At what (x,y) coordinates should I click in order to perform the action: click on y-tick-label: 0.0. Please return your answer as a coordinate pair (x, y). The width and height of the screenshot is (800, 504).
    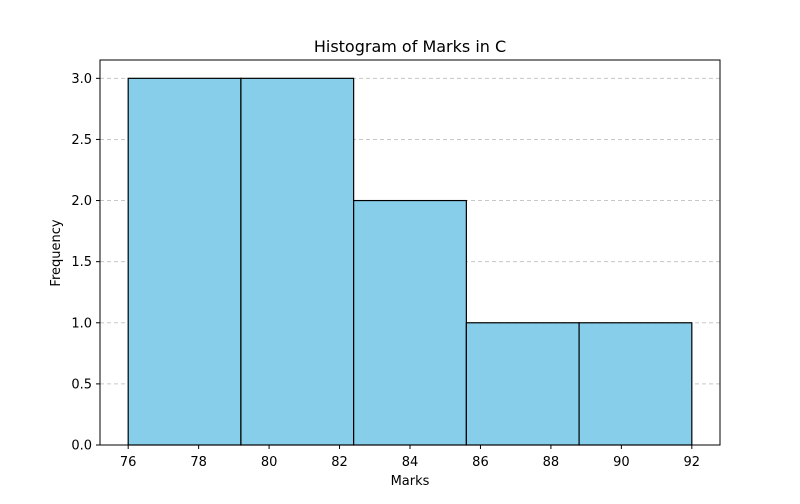
    Looking at the image, I should click on (81, 446).